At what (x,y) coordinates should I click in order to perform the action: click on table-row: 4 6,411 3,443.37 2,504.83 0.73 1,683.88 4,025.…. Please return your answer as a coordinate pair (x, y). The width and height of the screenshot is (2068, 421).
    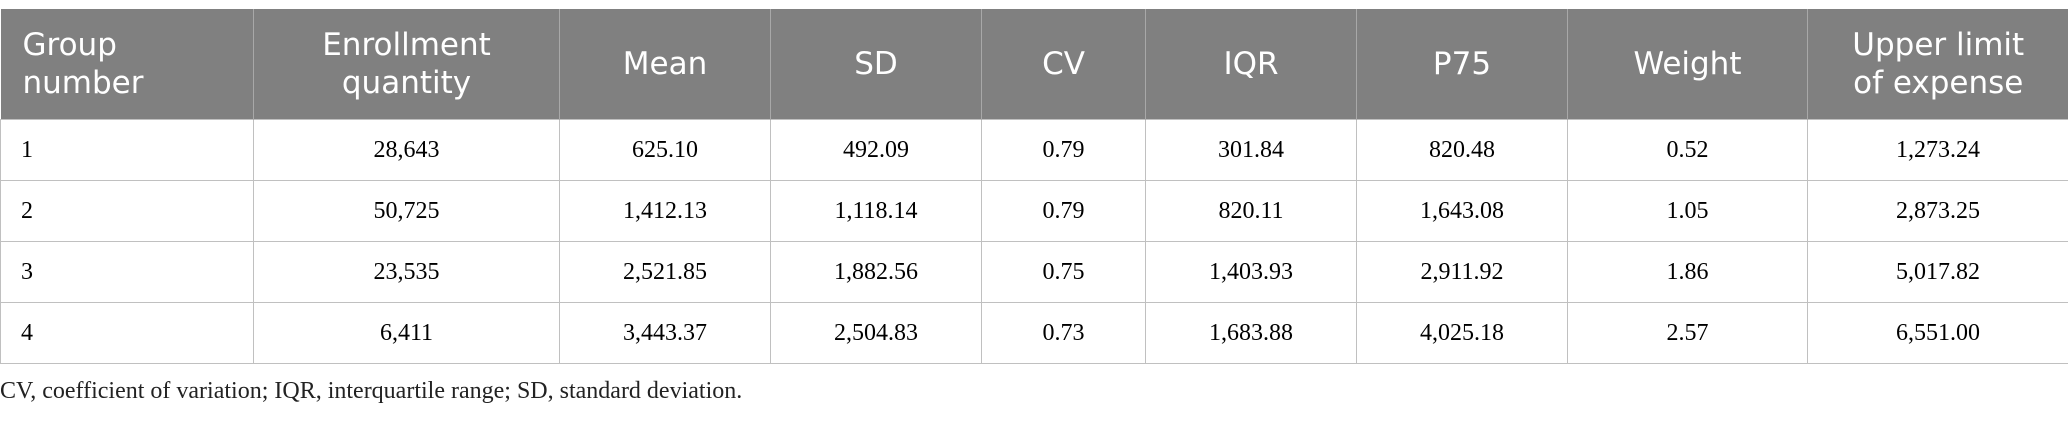
    Looking at the image, I should click on (1034, 333).